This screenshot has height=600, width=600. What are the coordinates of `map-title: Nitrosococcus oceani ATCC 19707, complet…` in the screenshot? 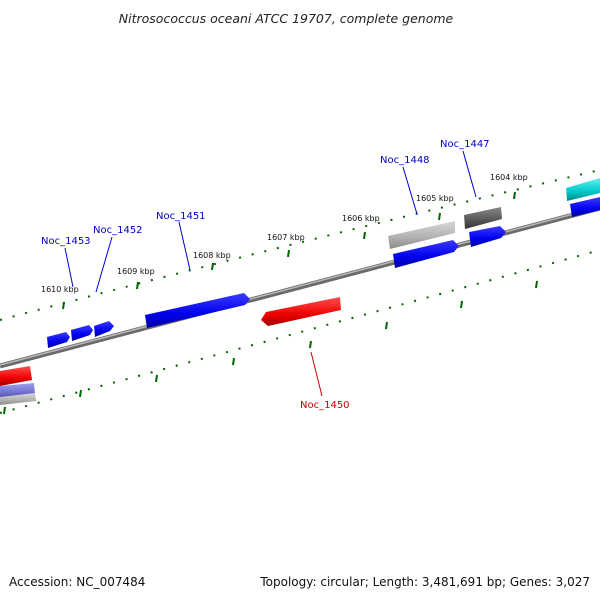 It's located at (286, 18).